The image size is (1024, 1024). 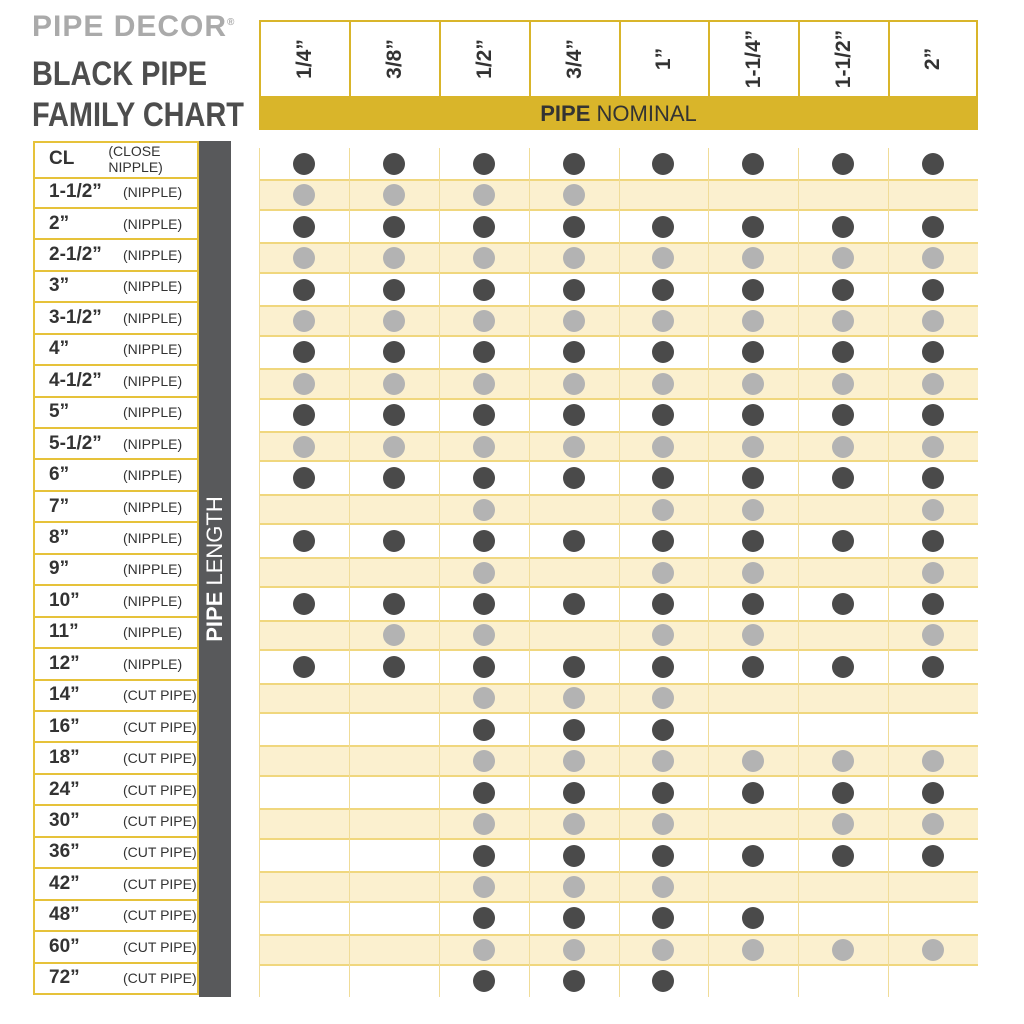 I want to click on row-length: 4-1/2”, so click(x=75, y=380).